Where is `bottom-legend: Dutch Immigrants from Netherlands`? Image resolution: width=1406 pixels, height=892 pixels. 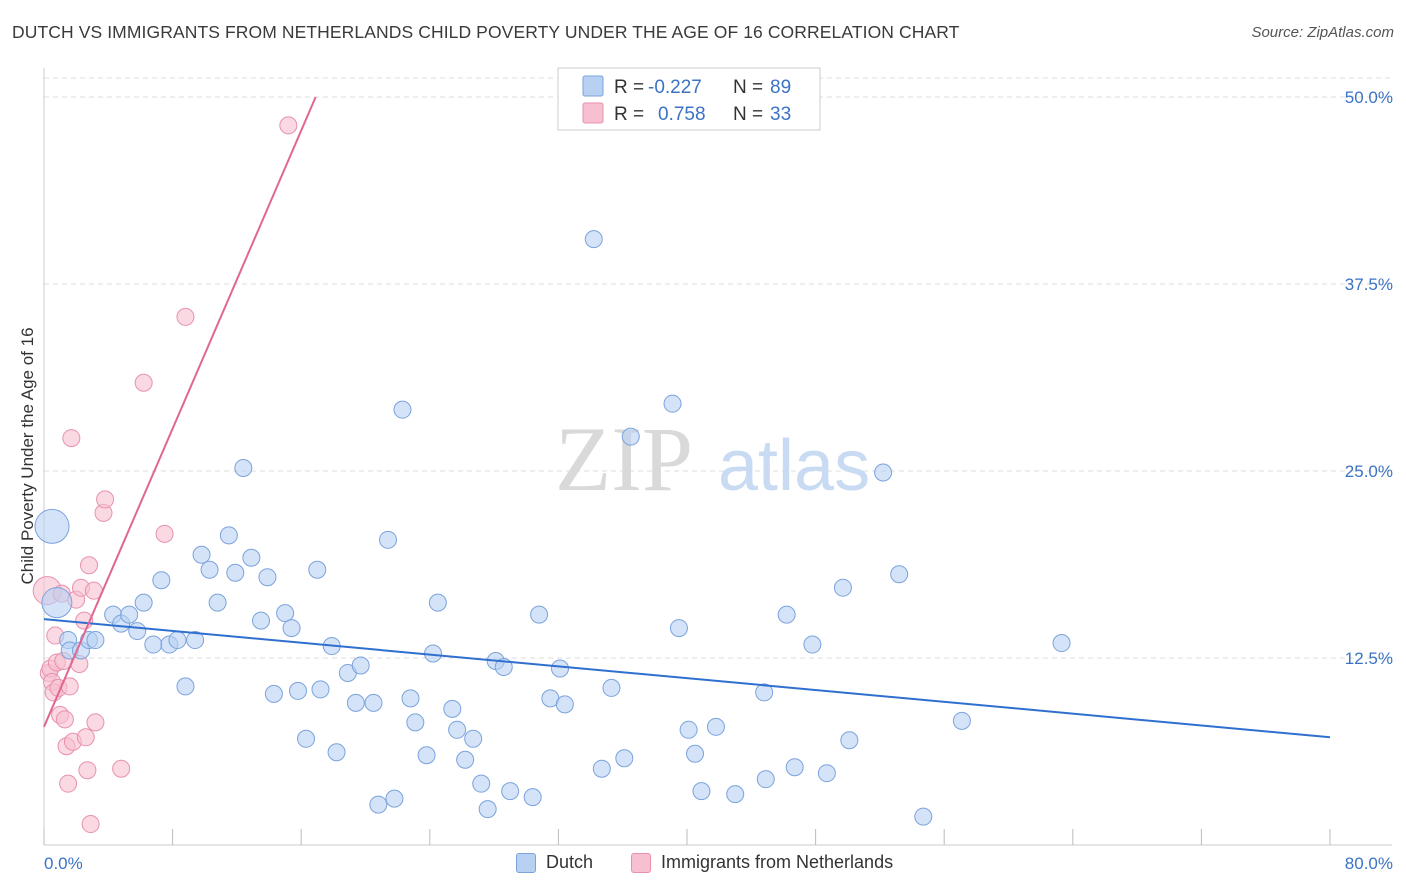
bottom-legend: Dutch Immigrants from Netherlands is located at coordinates (703, 865).